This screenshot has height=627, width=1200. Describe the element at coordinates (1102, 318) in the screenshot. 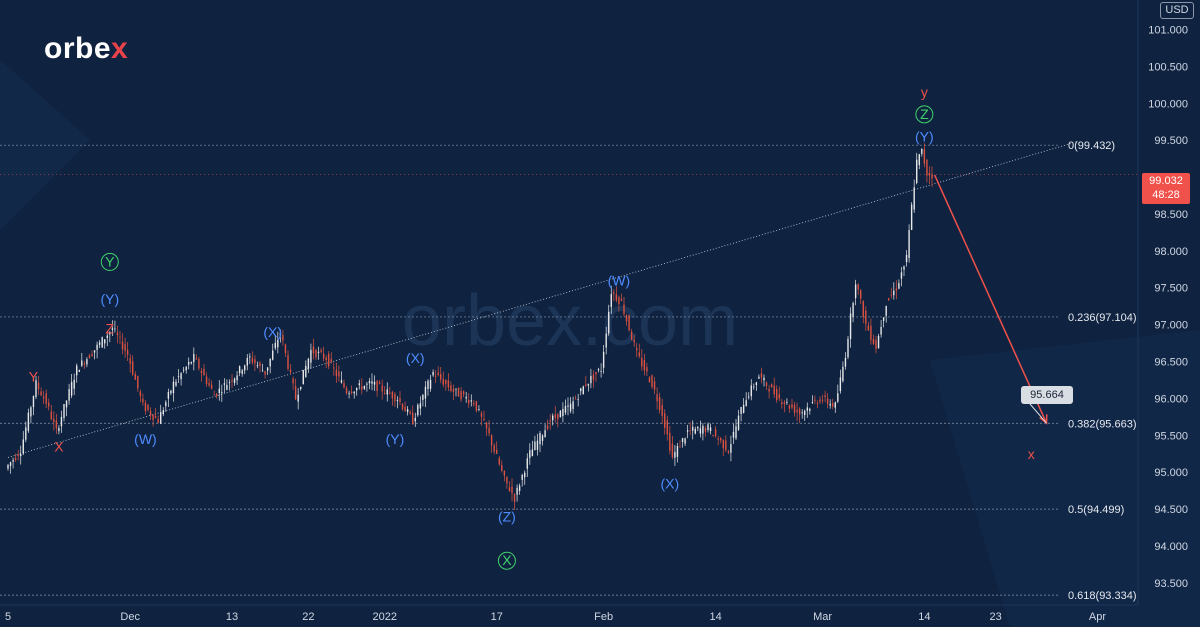

I see `fib-level-label: 0.236(97.104)` at that location.